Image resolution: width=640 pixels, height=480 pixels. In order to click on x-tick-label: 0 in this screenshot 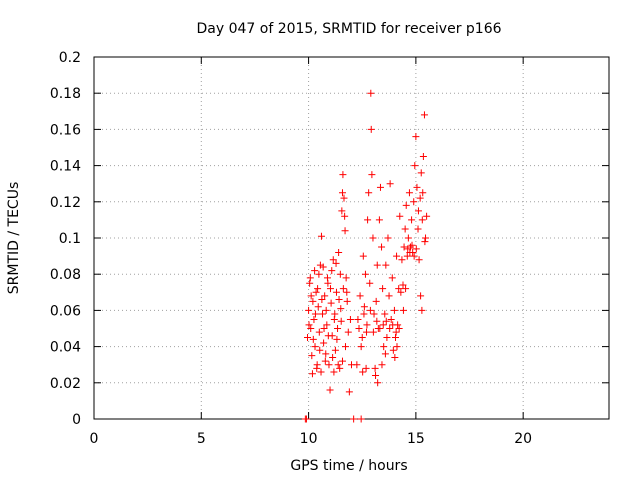, I will do `click(94, 439)`.